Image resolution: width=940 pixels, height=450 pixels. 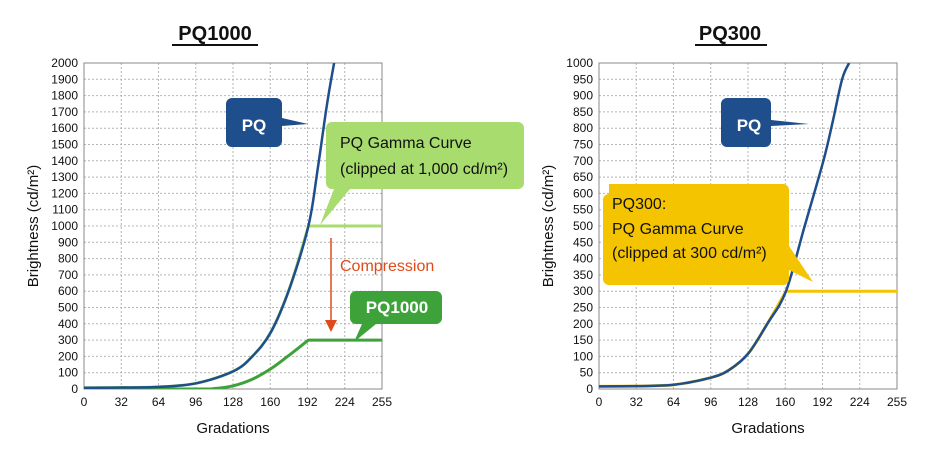 What do you see at coordinates (397, 307) in the screenshot?
I see `pq1000-callout-label: PQ1000` at bounding box center [397, 307].